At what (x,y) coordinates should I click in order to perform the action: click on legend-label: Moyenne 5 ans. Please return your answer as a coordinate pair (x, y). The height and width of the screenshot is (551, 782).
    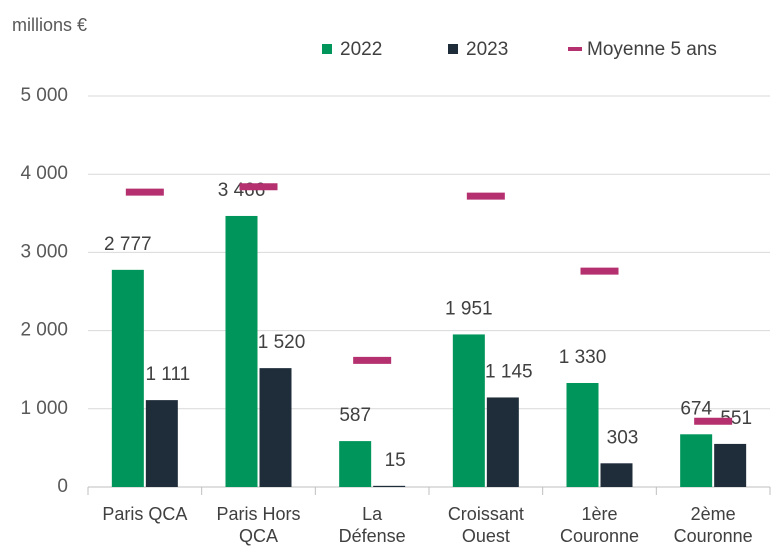
    Looking at the image, I should click on (652, 49).